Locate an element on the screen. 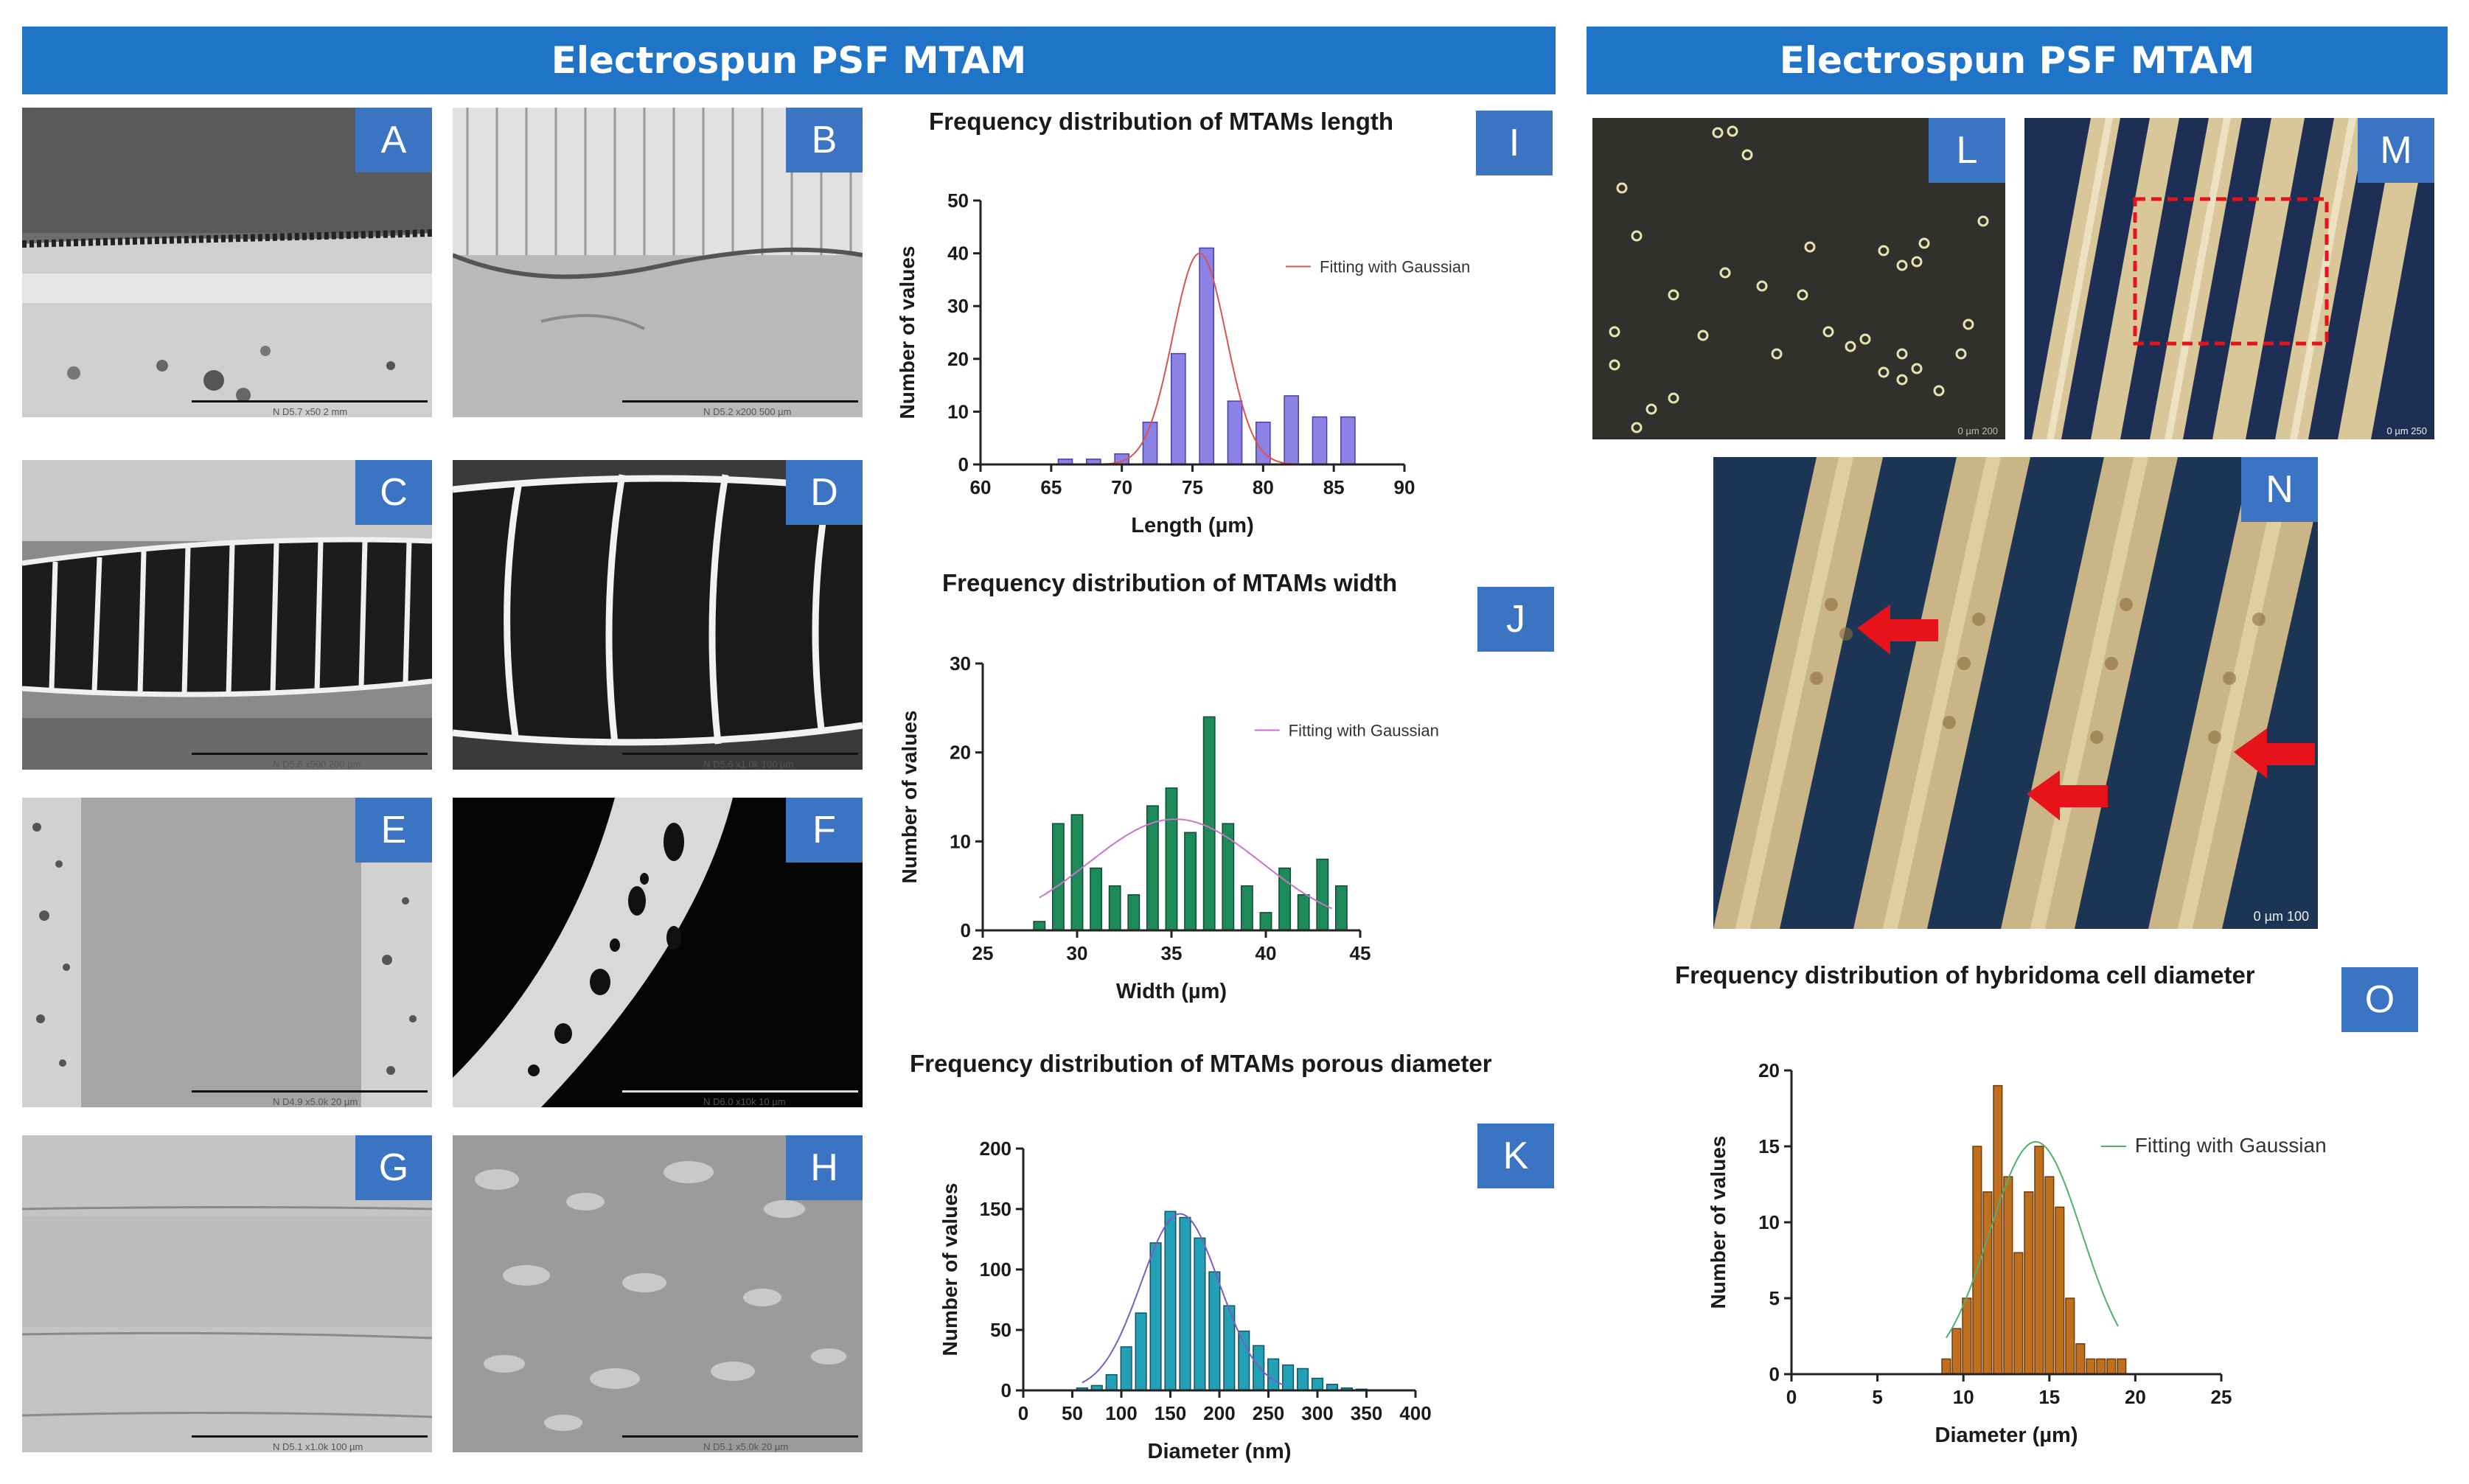 The width and height of the screenshot is (2469, 1484). x-tick-label: 15 is located at coordinates (2049, 1397).